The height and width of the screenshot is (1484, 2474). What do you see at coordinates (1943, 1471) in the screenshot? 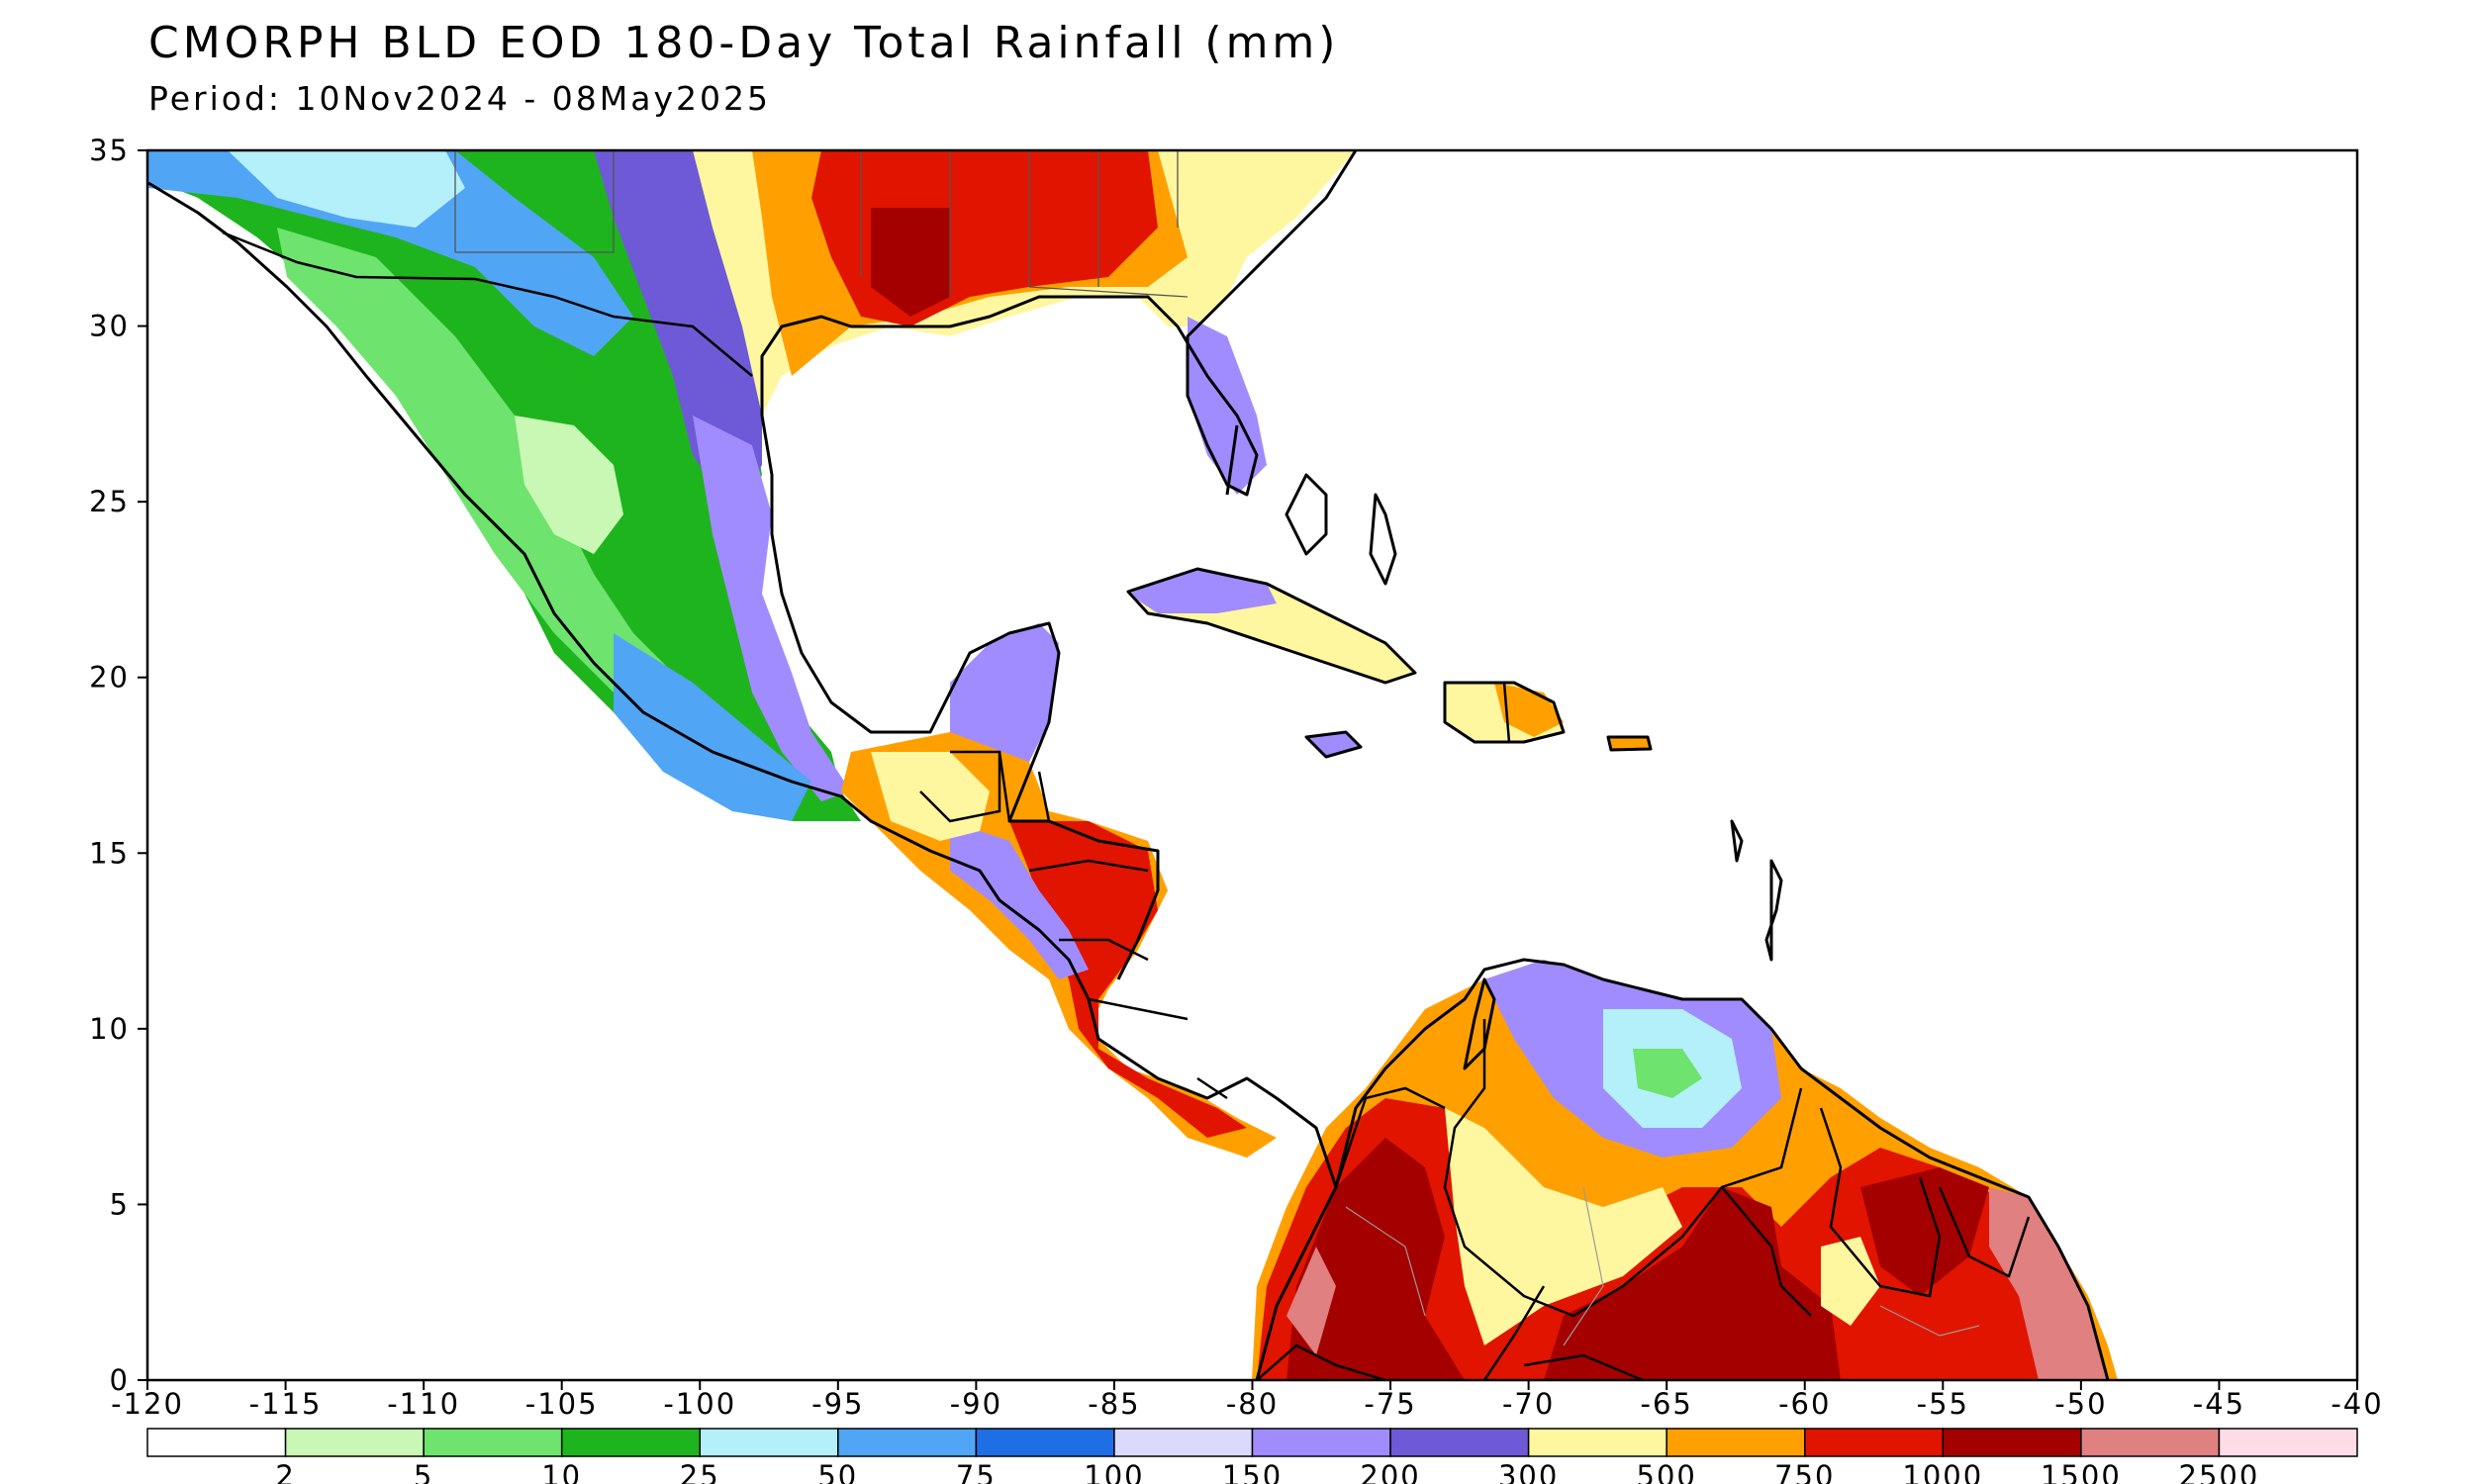
I see `colorbar-label: 1000` at bounding box center [1943, 1471].